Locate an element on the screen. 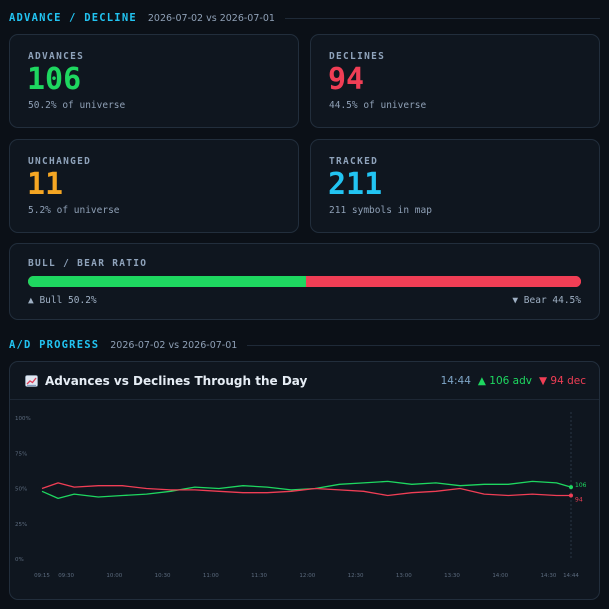  x-tick-label: 14:44 is located at coordinates (571, 576).